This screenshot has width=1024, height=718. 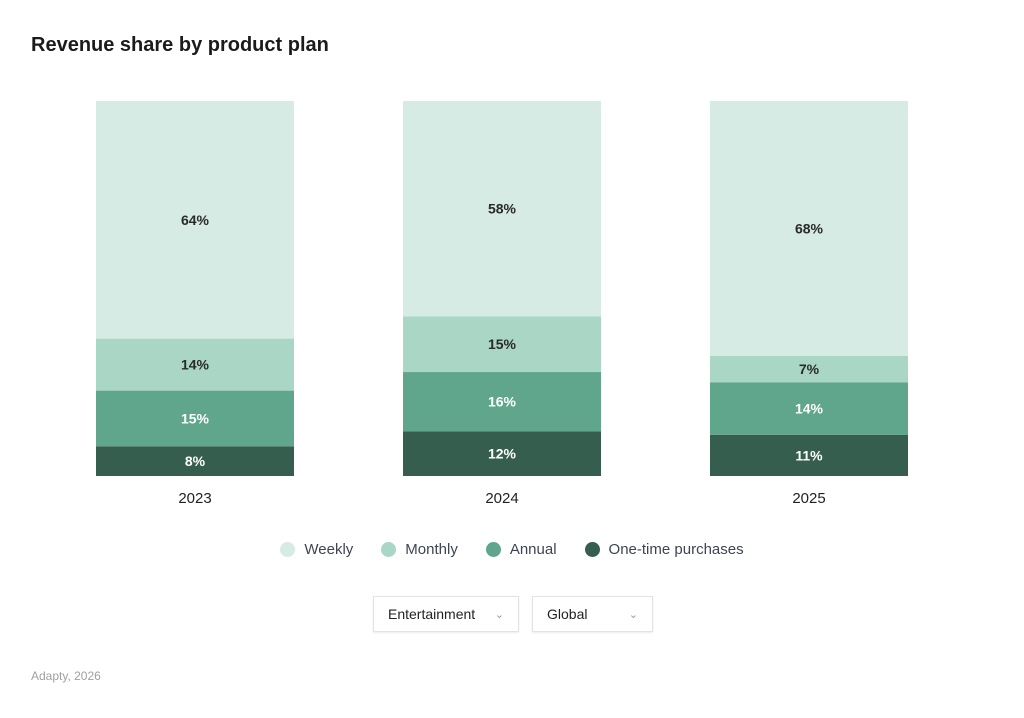 I want to click on bar-segment-monthly-2025, so click(x=809, y=369).